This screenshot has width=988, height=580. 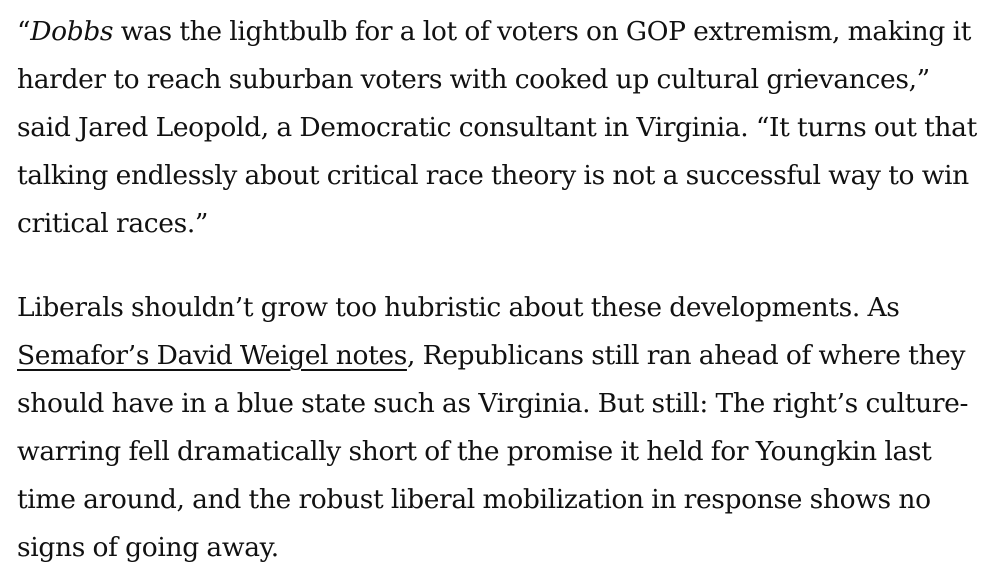 I want to click on italic-case-name: Dobbs, so click(x=72, y=31).